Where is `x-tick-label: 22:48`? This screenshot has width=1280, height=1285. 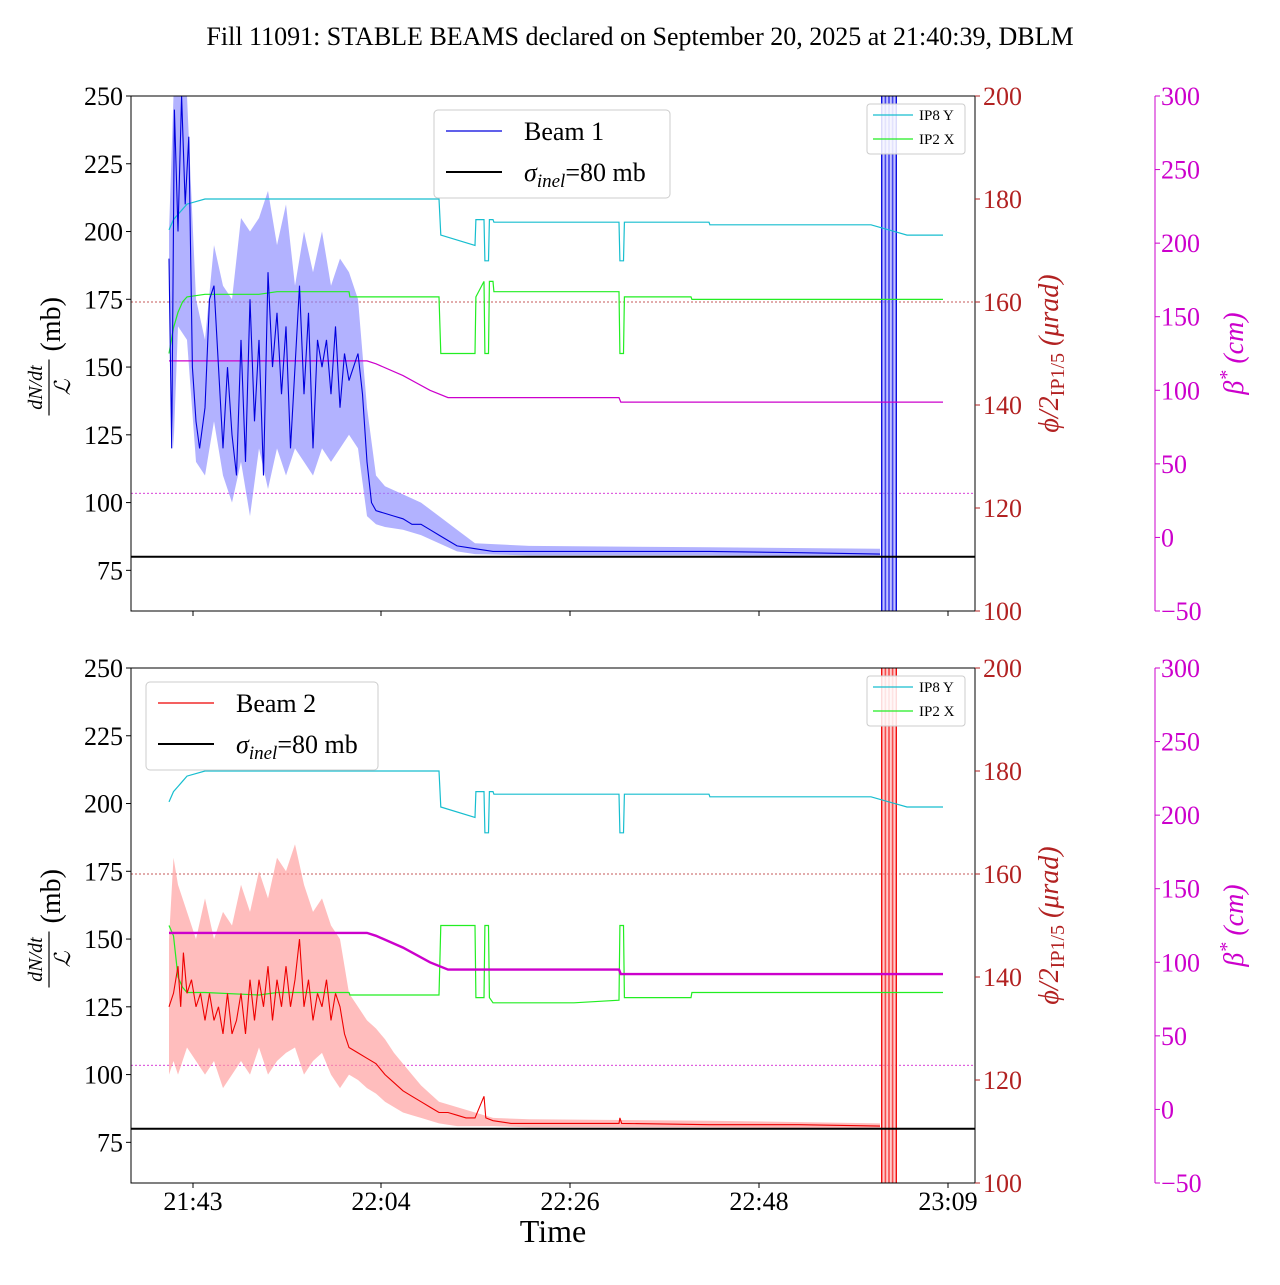 x-tick-label: 22:48 is located at coordinates (758, 1201).